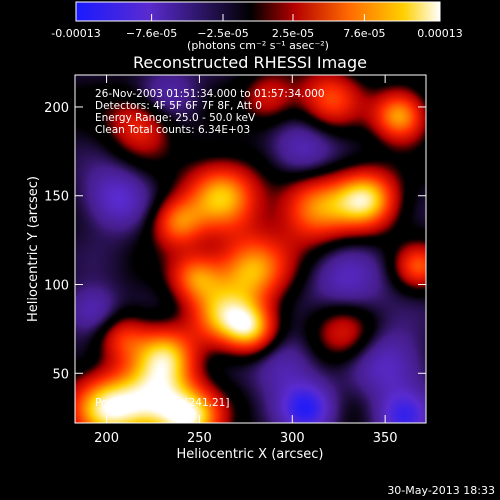 The height and width of the screenshot is (500, 500). I want to click on x-axis-title: Heliocentric X (arcsec), so click(250, 454).